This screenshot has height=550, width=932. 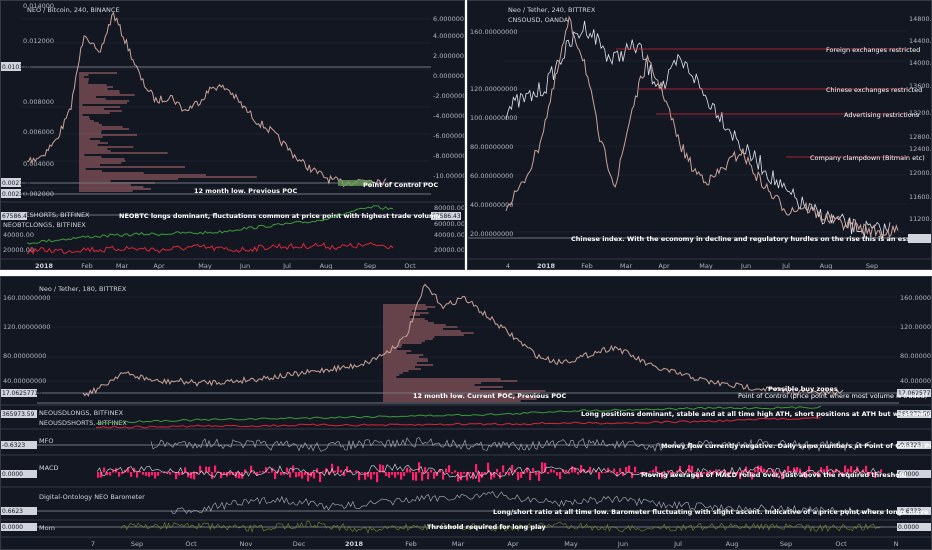 What do you see at coordinates (458, 544) in the screenshot?
I see `time-axis-label: Mar` at bounding box center [458, 544].